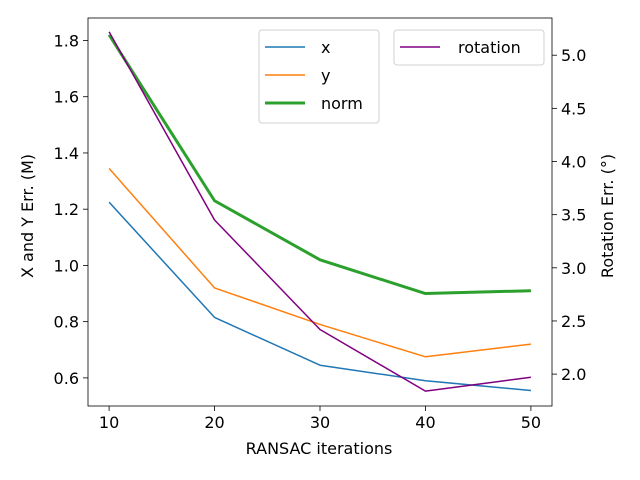 The height and width of the screenshot is (480, 640). What do you see at coordinates (325, 47) in the screenshot?
I see `legend-label-x: x` at bounding box center [325, 47].